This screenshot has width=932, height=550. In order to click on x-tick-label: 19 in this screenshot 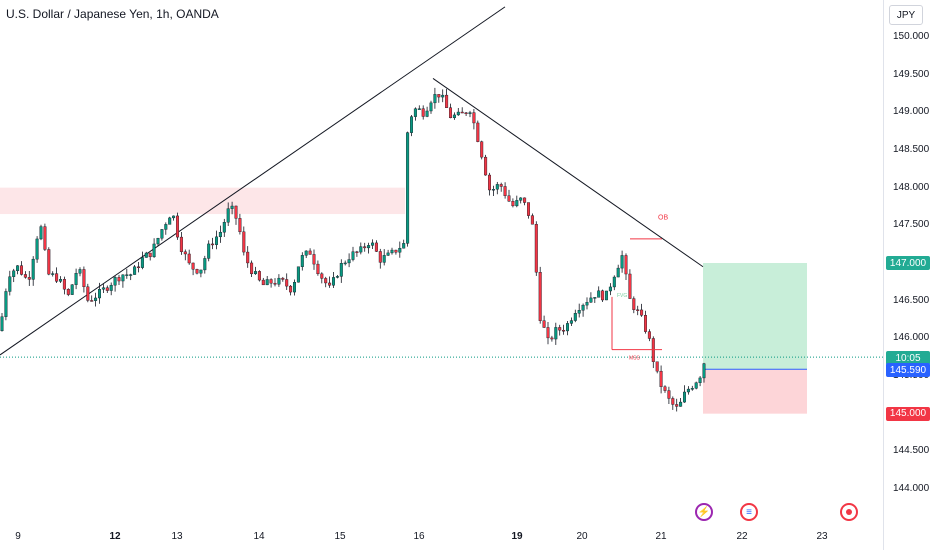, I will do `click(517, 536)`.